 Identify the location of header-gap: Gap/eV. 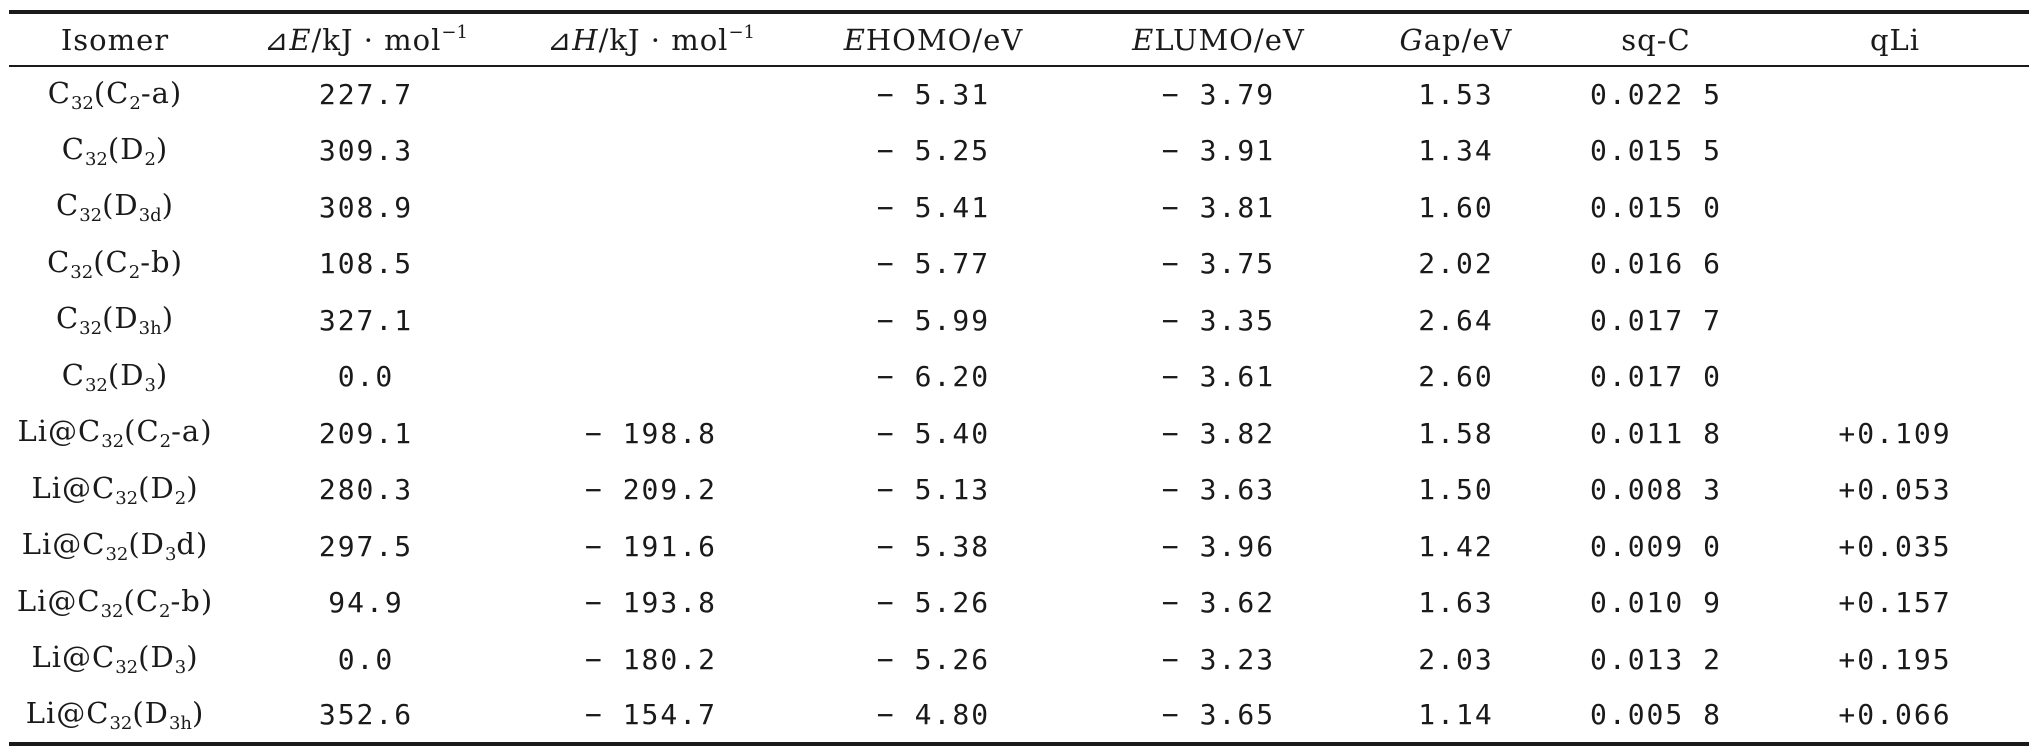
(1456, 39).